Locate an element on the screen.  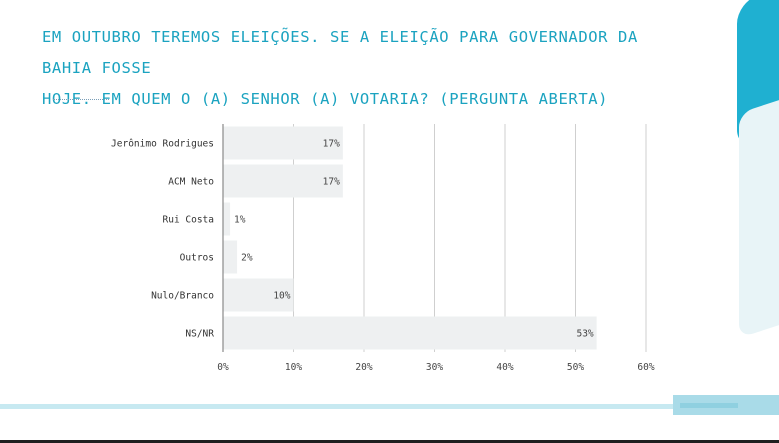
x-tick-label-60: 60% is located at coordinates (645, 367).